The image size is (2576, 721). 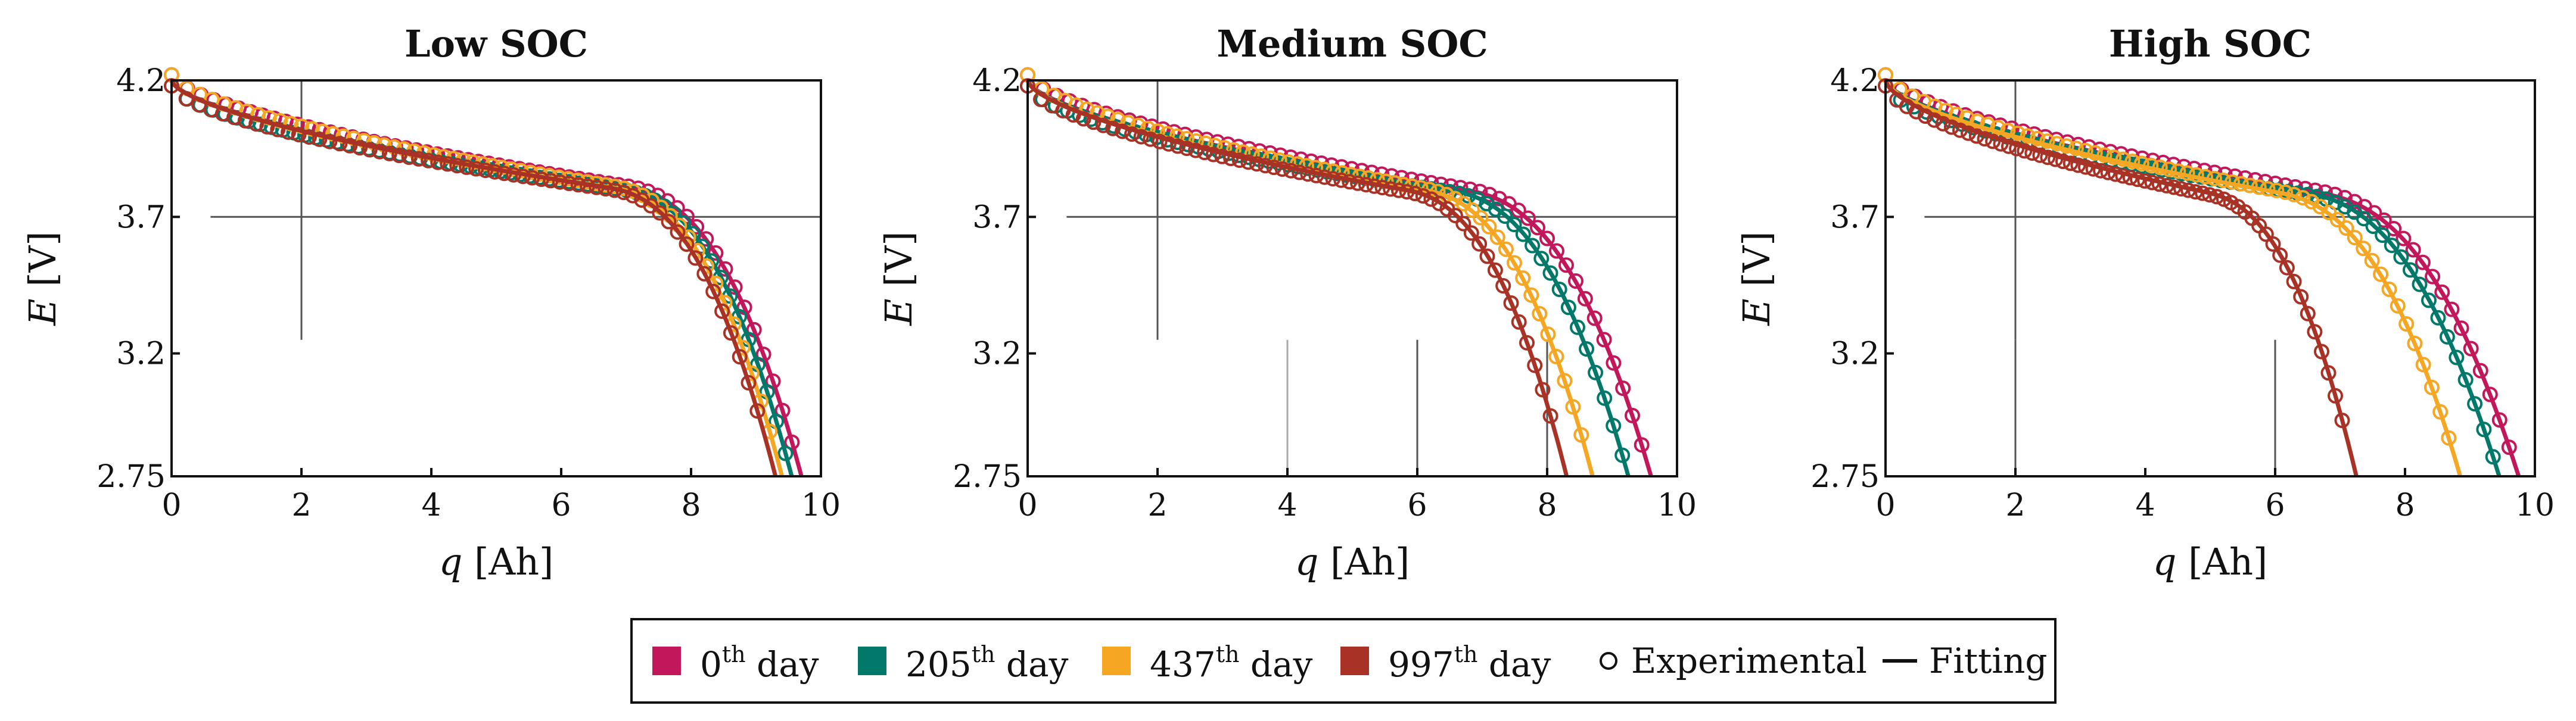 I want to click on x-tick-label: 6, so click(x=561, y=505).